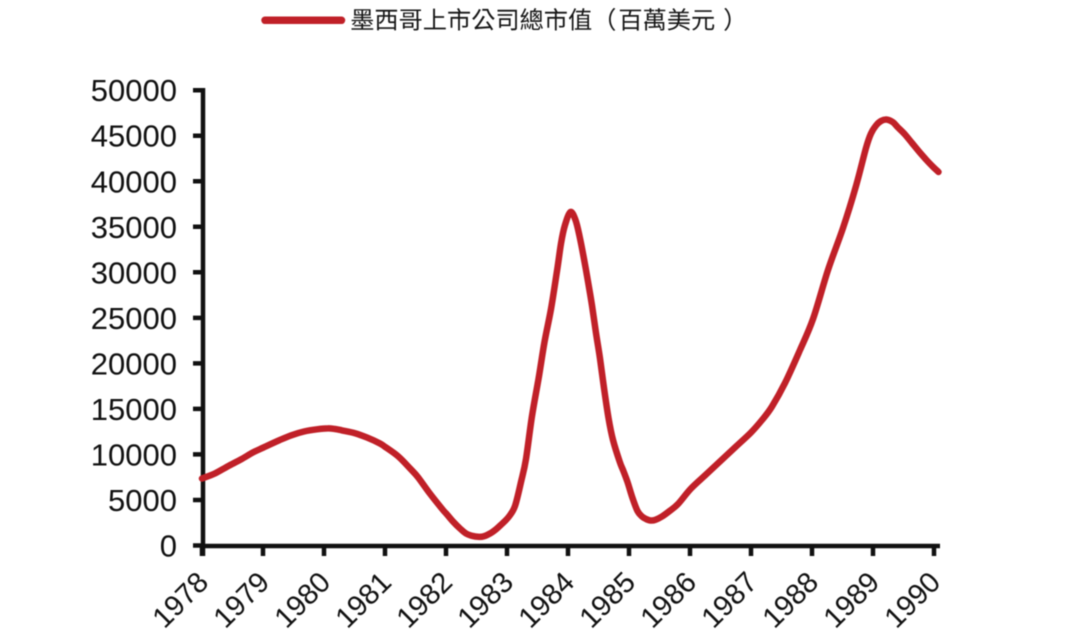 This screenshot has height=638, width=1067. Describe the element at coordinates (134, 227) in the screenshot. I see `svg-text: 35000` at that location.